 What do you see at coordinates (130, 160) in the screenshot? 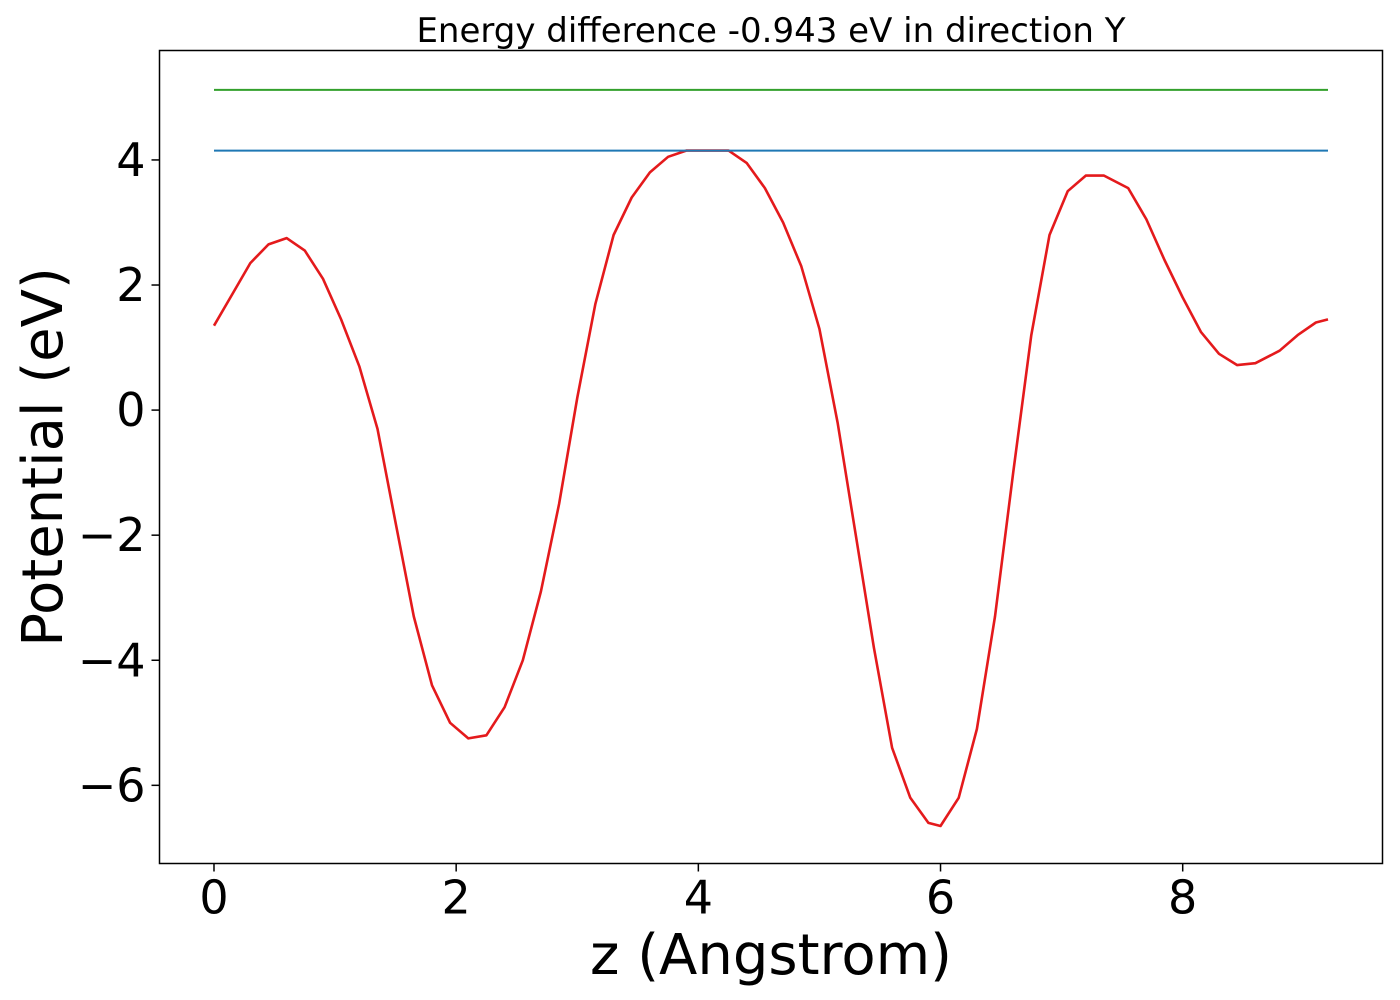
I see `y-tick-label: 4` at bounding box center [130, 160].